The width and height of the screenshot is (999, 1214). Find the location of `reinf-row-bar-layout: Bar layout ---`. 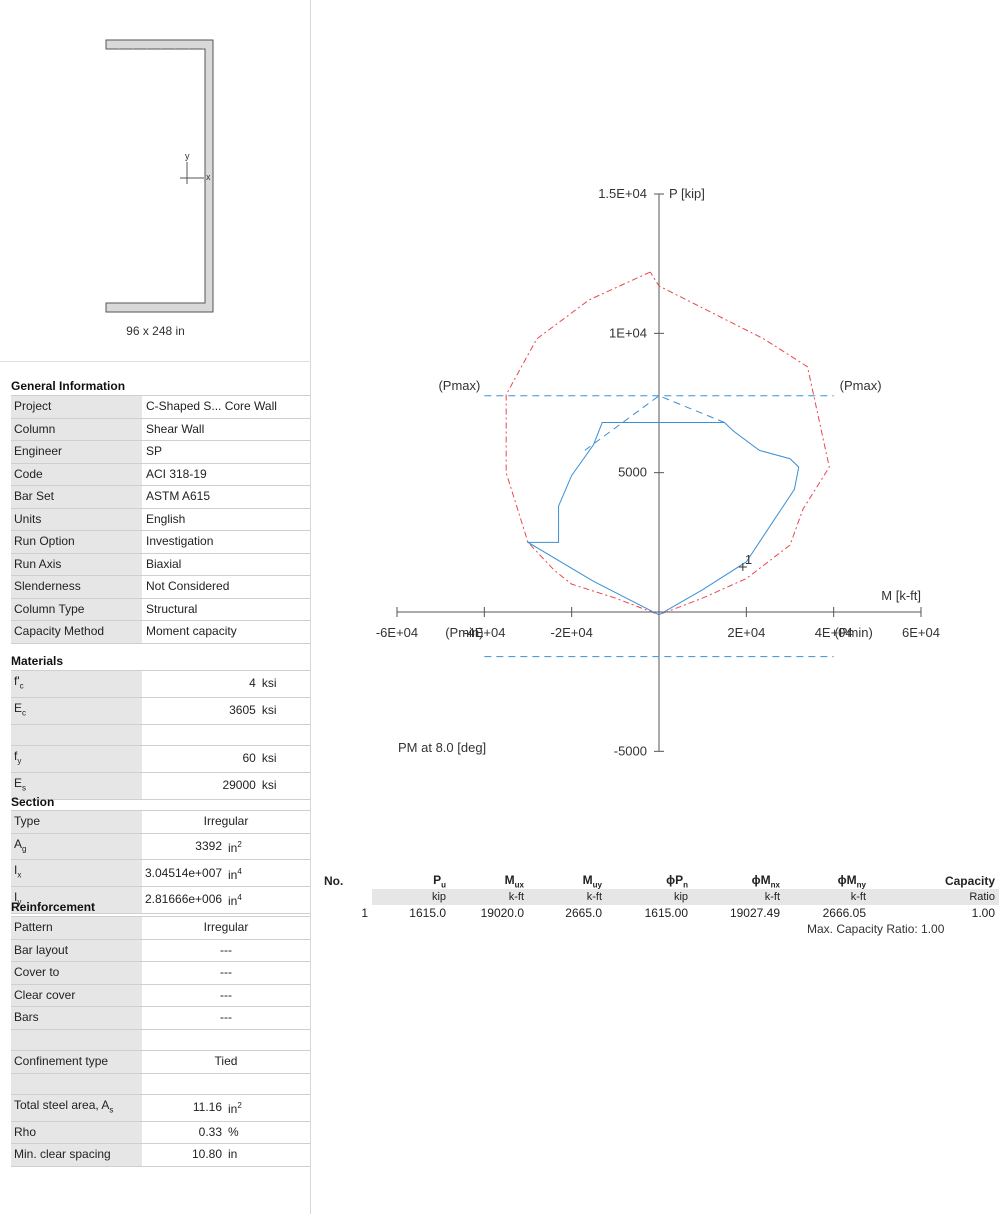

reinf-row-bar-layout: Bar layout --- is located at coordinates (160, 950).